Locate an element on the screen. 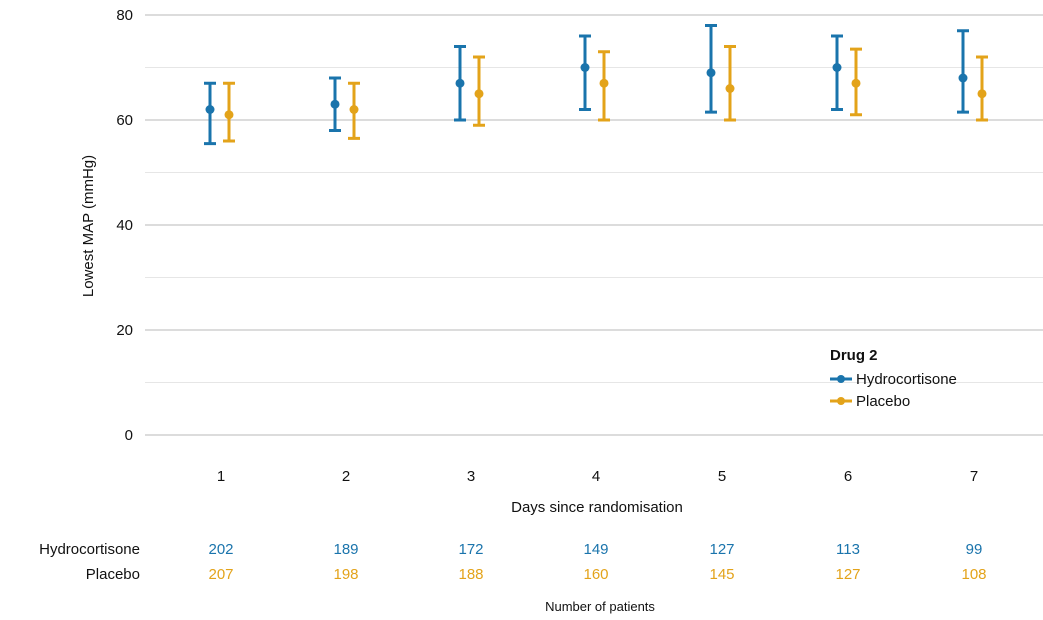  risk-value-hydrocortisone: 202 is located at coordinates (220, 549).